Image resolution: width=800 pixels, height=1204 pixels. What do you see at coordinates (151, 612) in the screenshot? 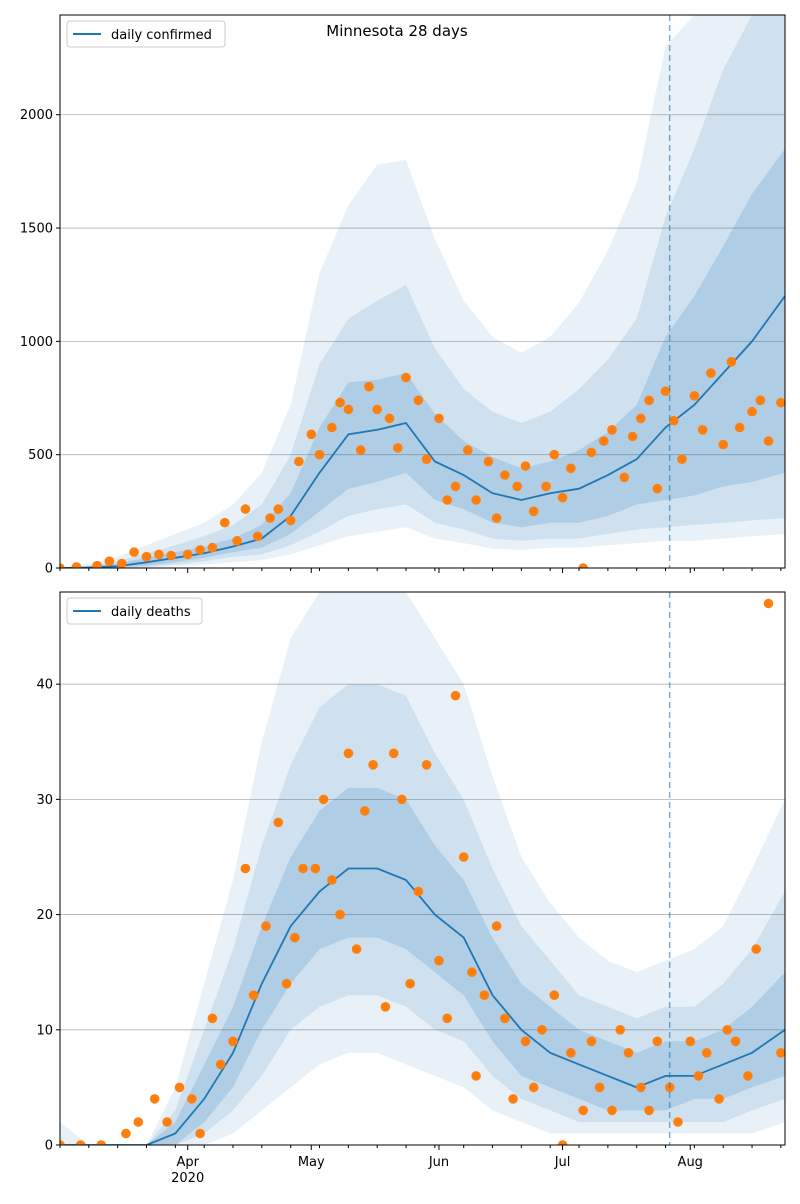
I see `deaths-legend-label: daily deaths` at bounding box center [151, 612].